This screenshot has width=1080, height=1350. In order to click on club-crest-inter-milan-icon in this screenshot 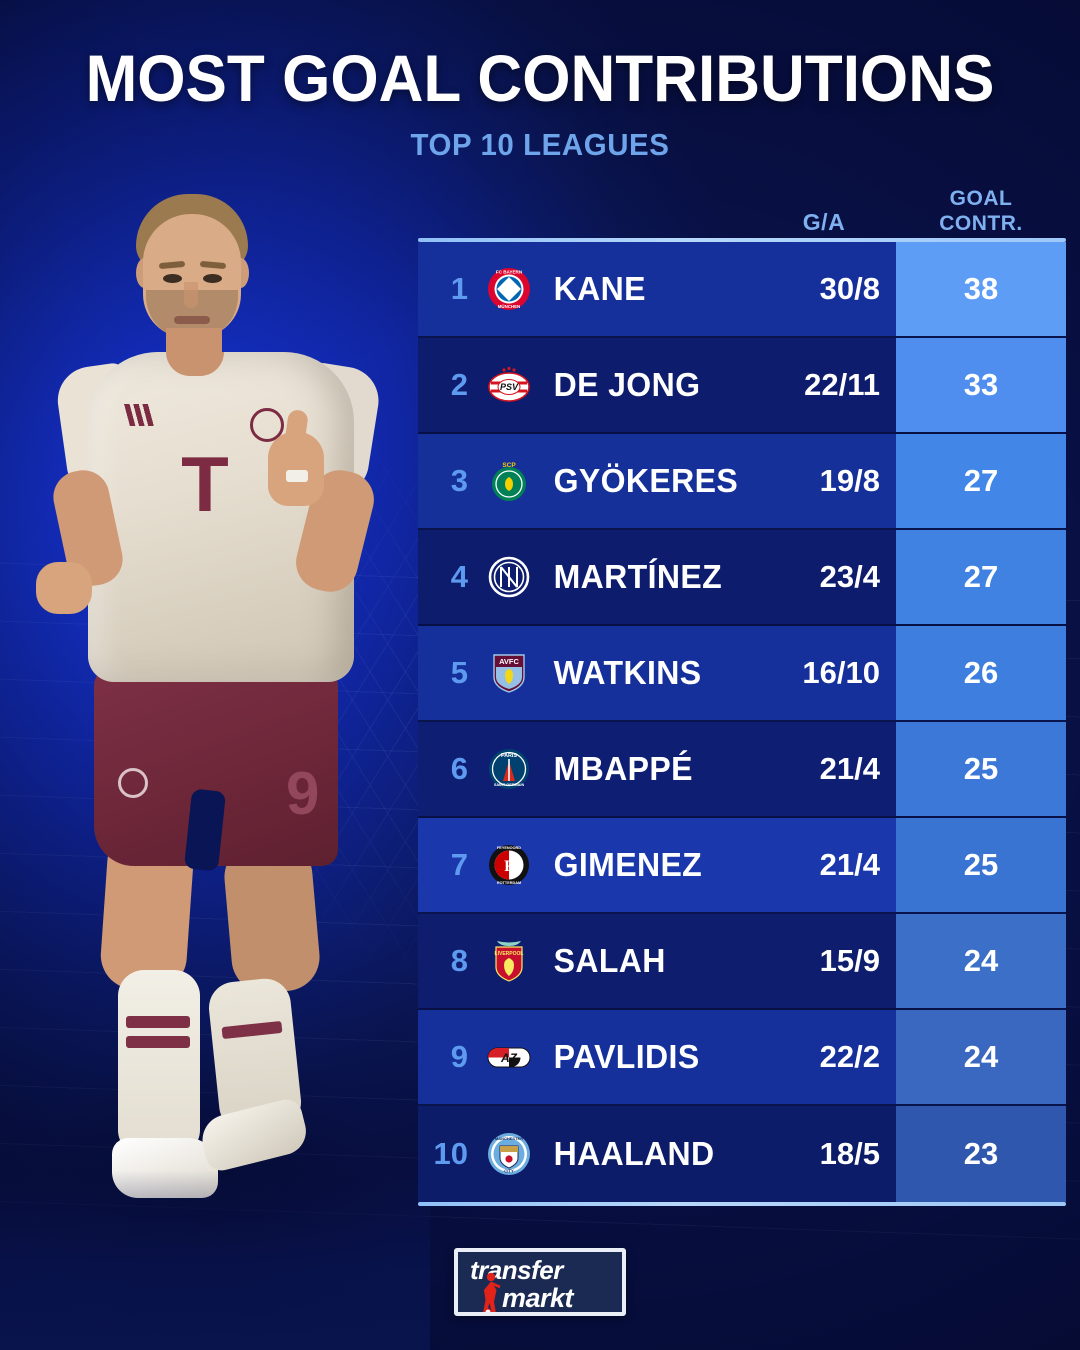, I will do `click(509, 577)`.